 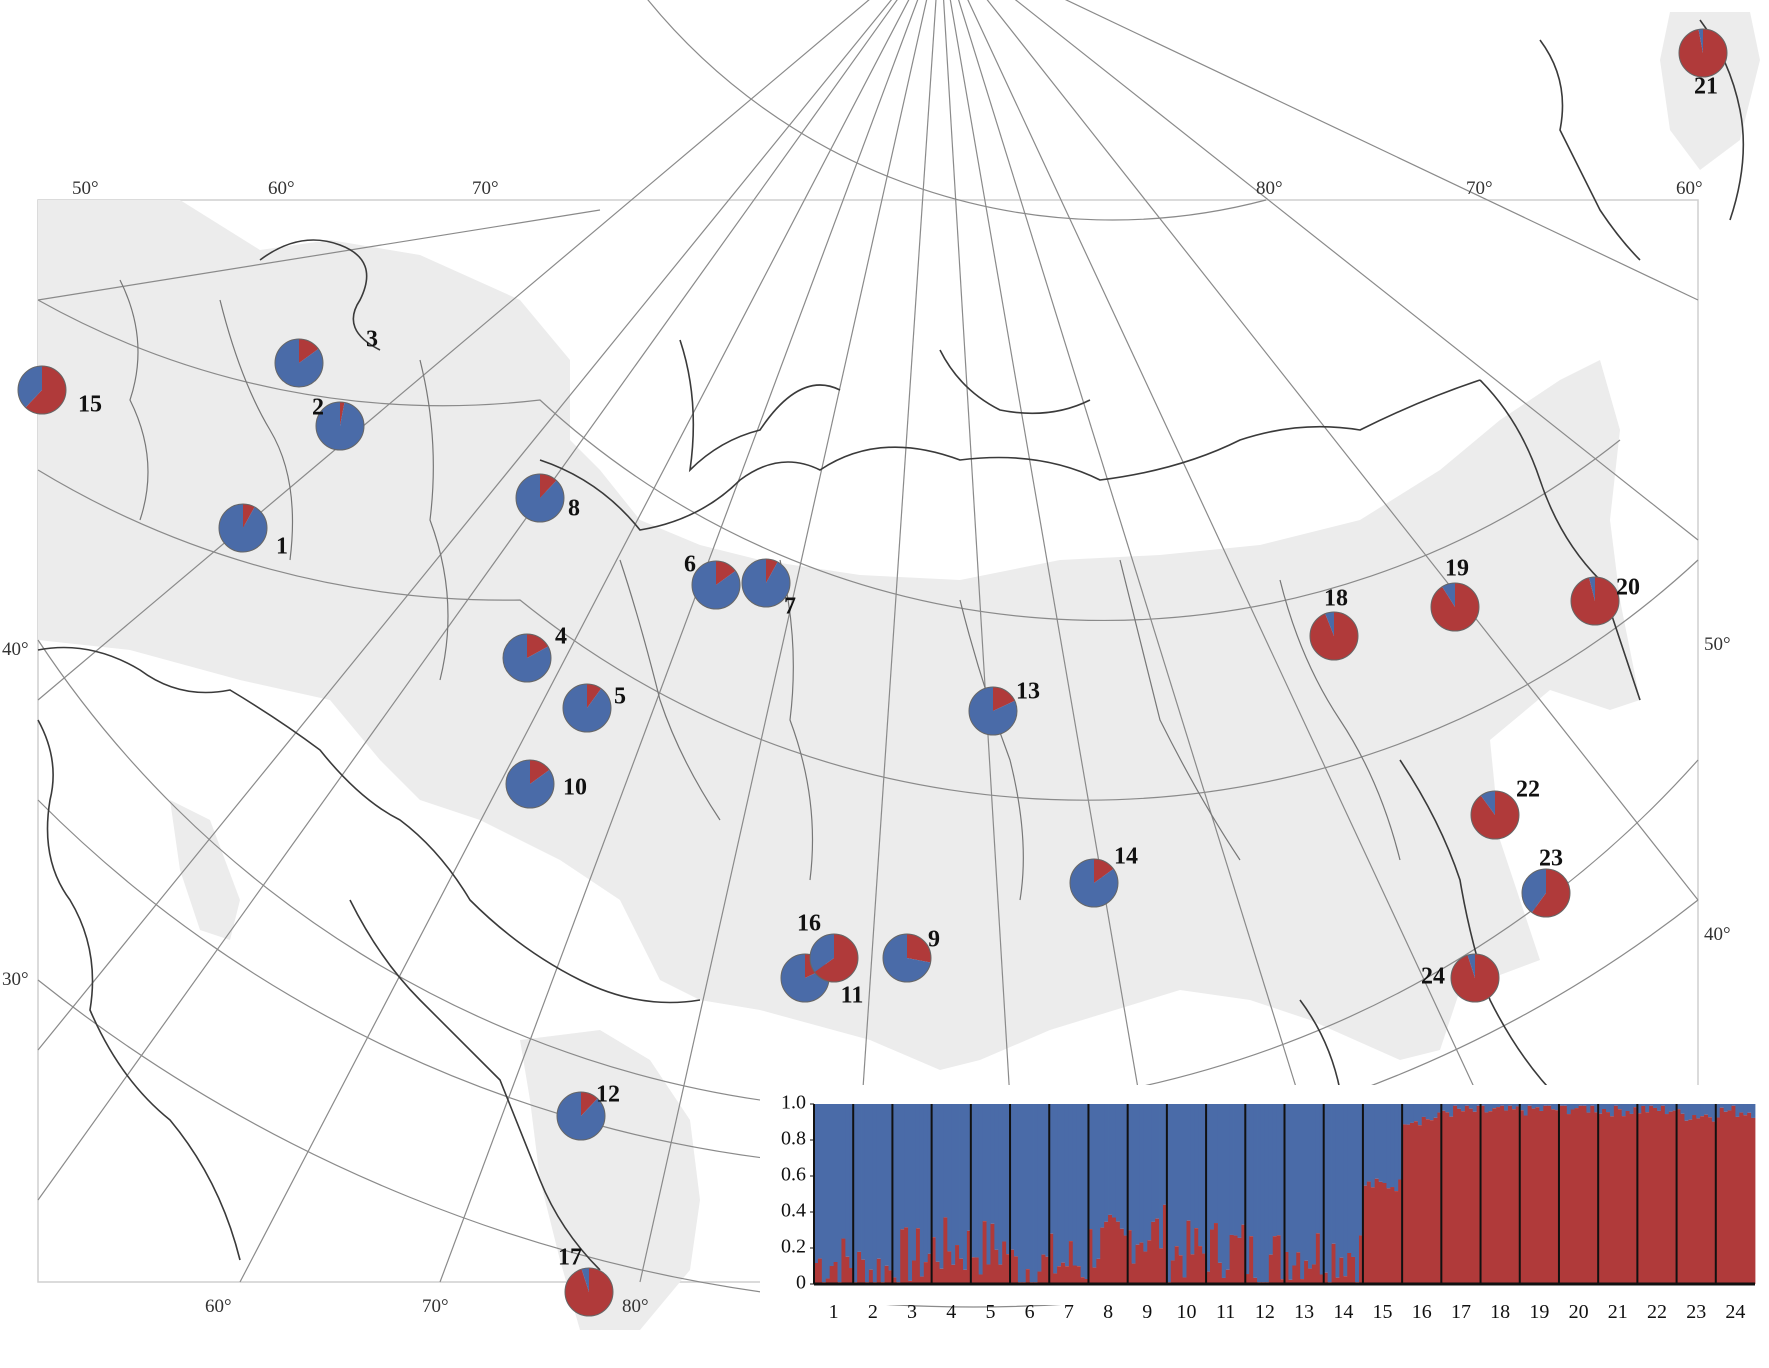 I want to click on coord-label: 30°, so click(x=15, y=979).